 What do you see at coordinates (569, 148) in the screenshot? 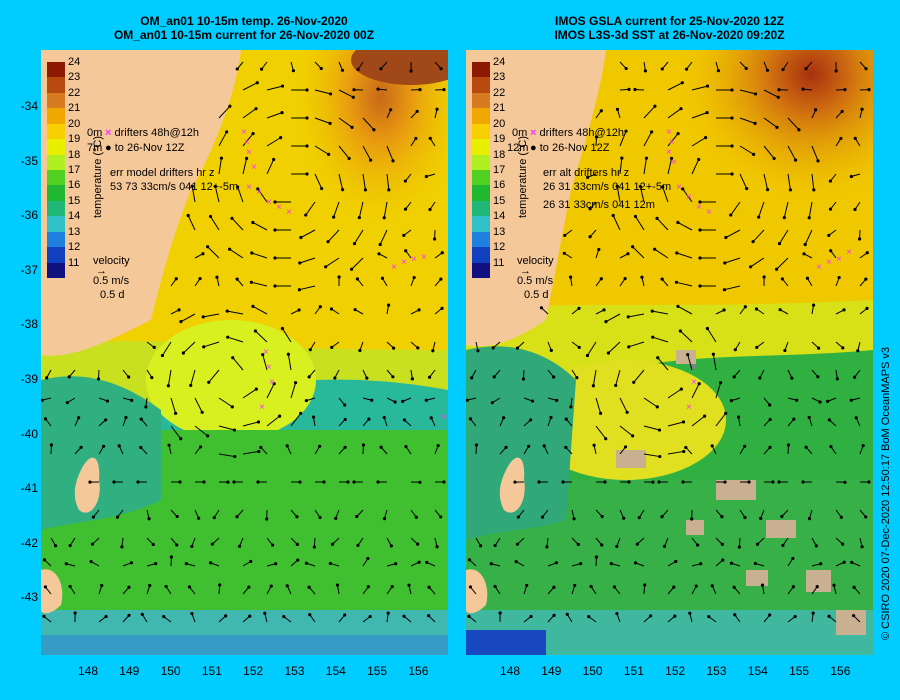
I see `right-legend-to: ● to 26-Nov 12Z` at bounding box center [569, 148].